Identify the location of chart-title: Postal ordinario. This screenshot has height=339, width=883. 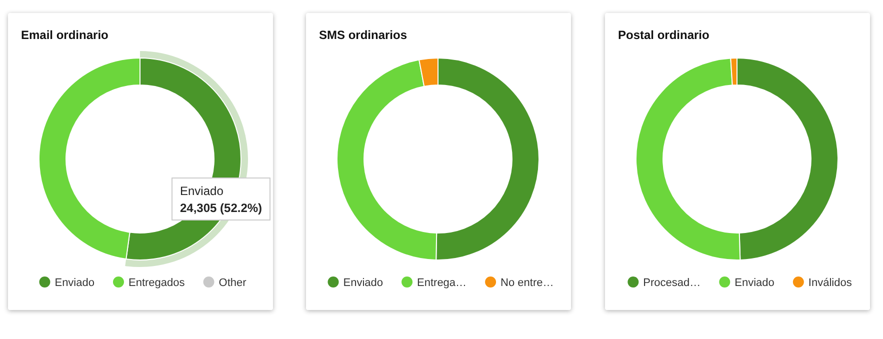
(664, 35).